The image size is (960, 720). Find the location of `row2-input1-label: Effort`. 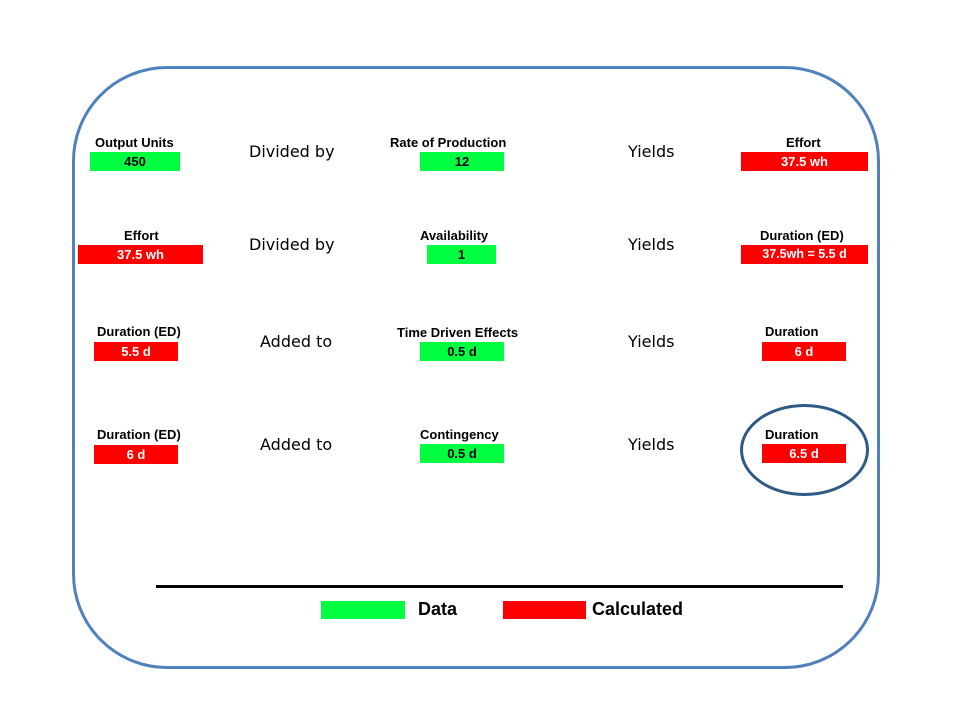

row2-input1-label: Effort is located at coordinates (141, 235).